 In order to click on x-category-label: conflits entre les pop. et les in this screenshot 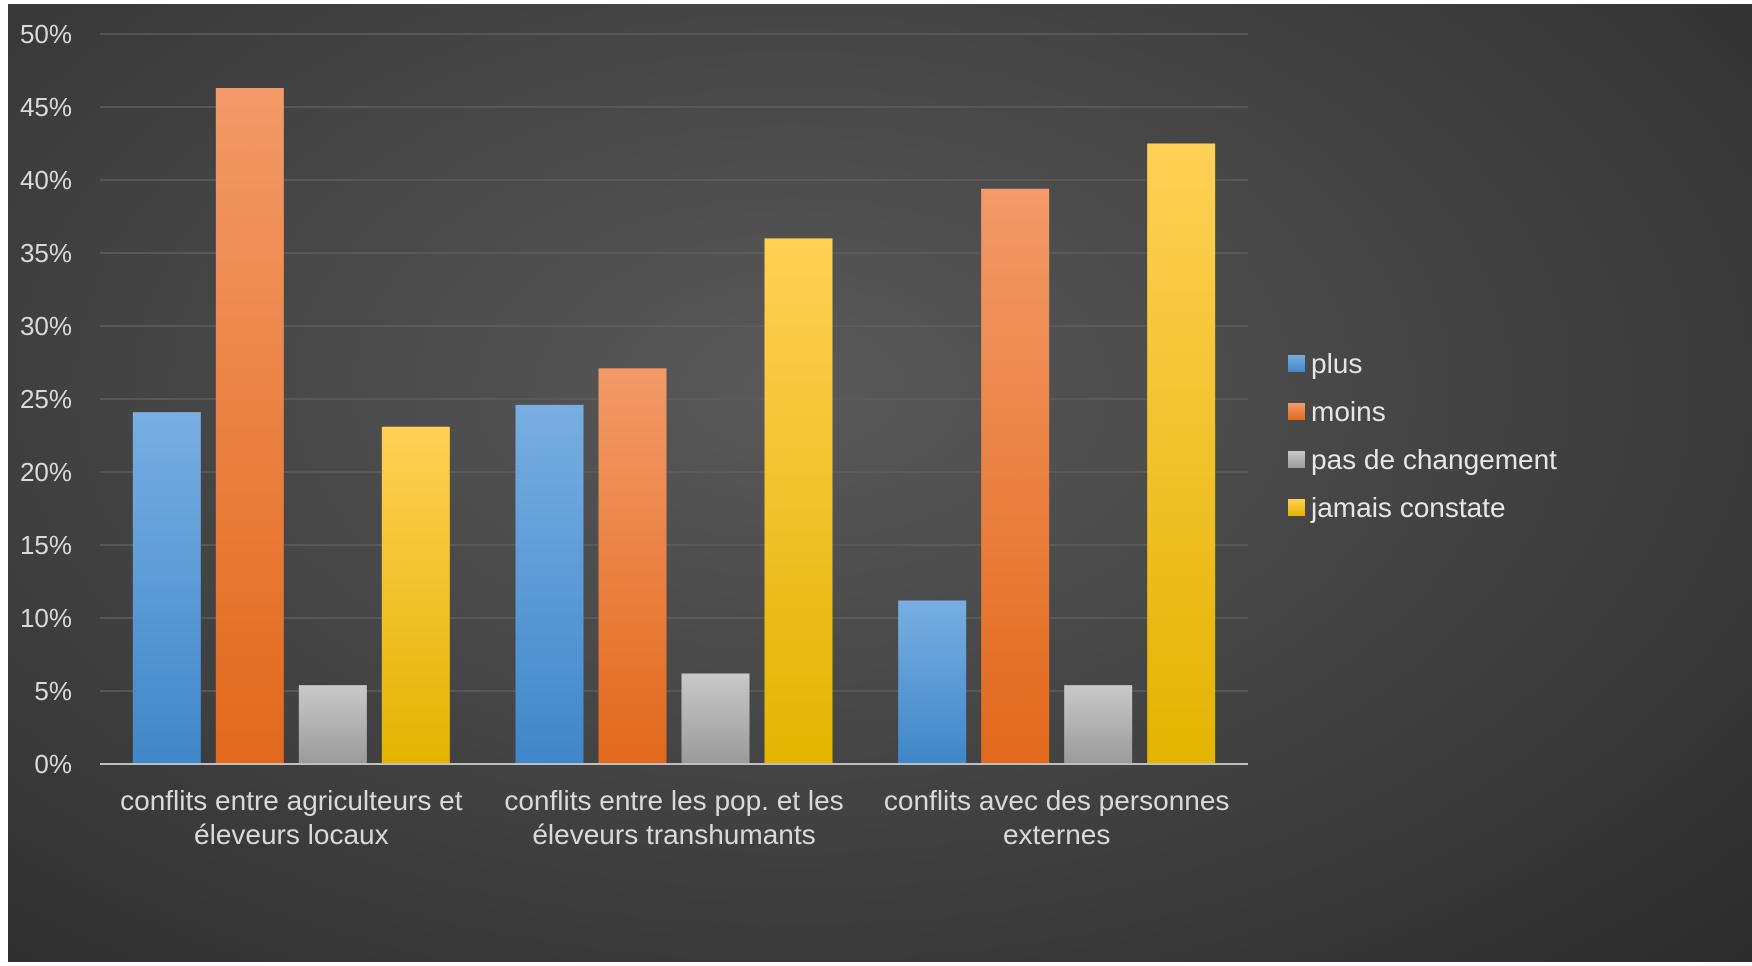, I will do `click(673, 800)`.